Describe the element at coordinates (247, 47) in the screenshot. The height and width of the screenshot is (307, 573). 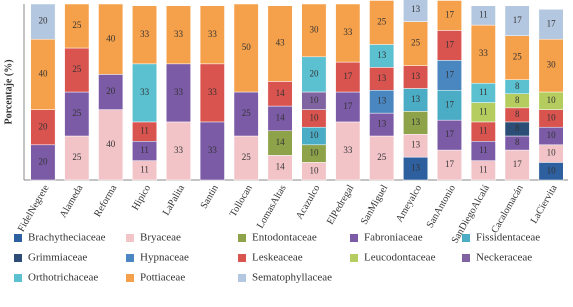
I see `data-label: 50` at that location.